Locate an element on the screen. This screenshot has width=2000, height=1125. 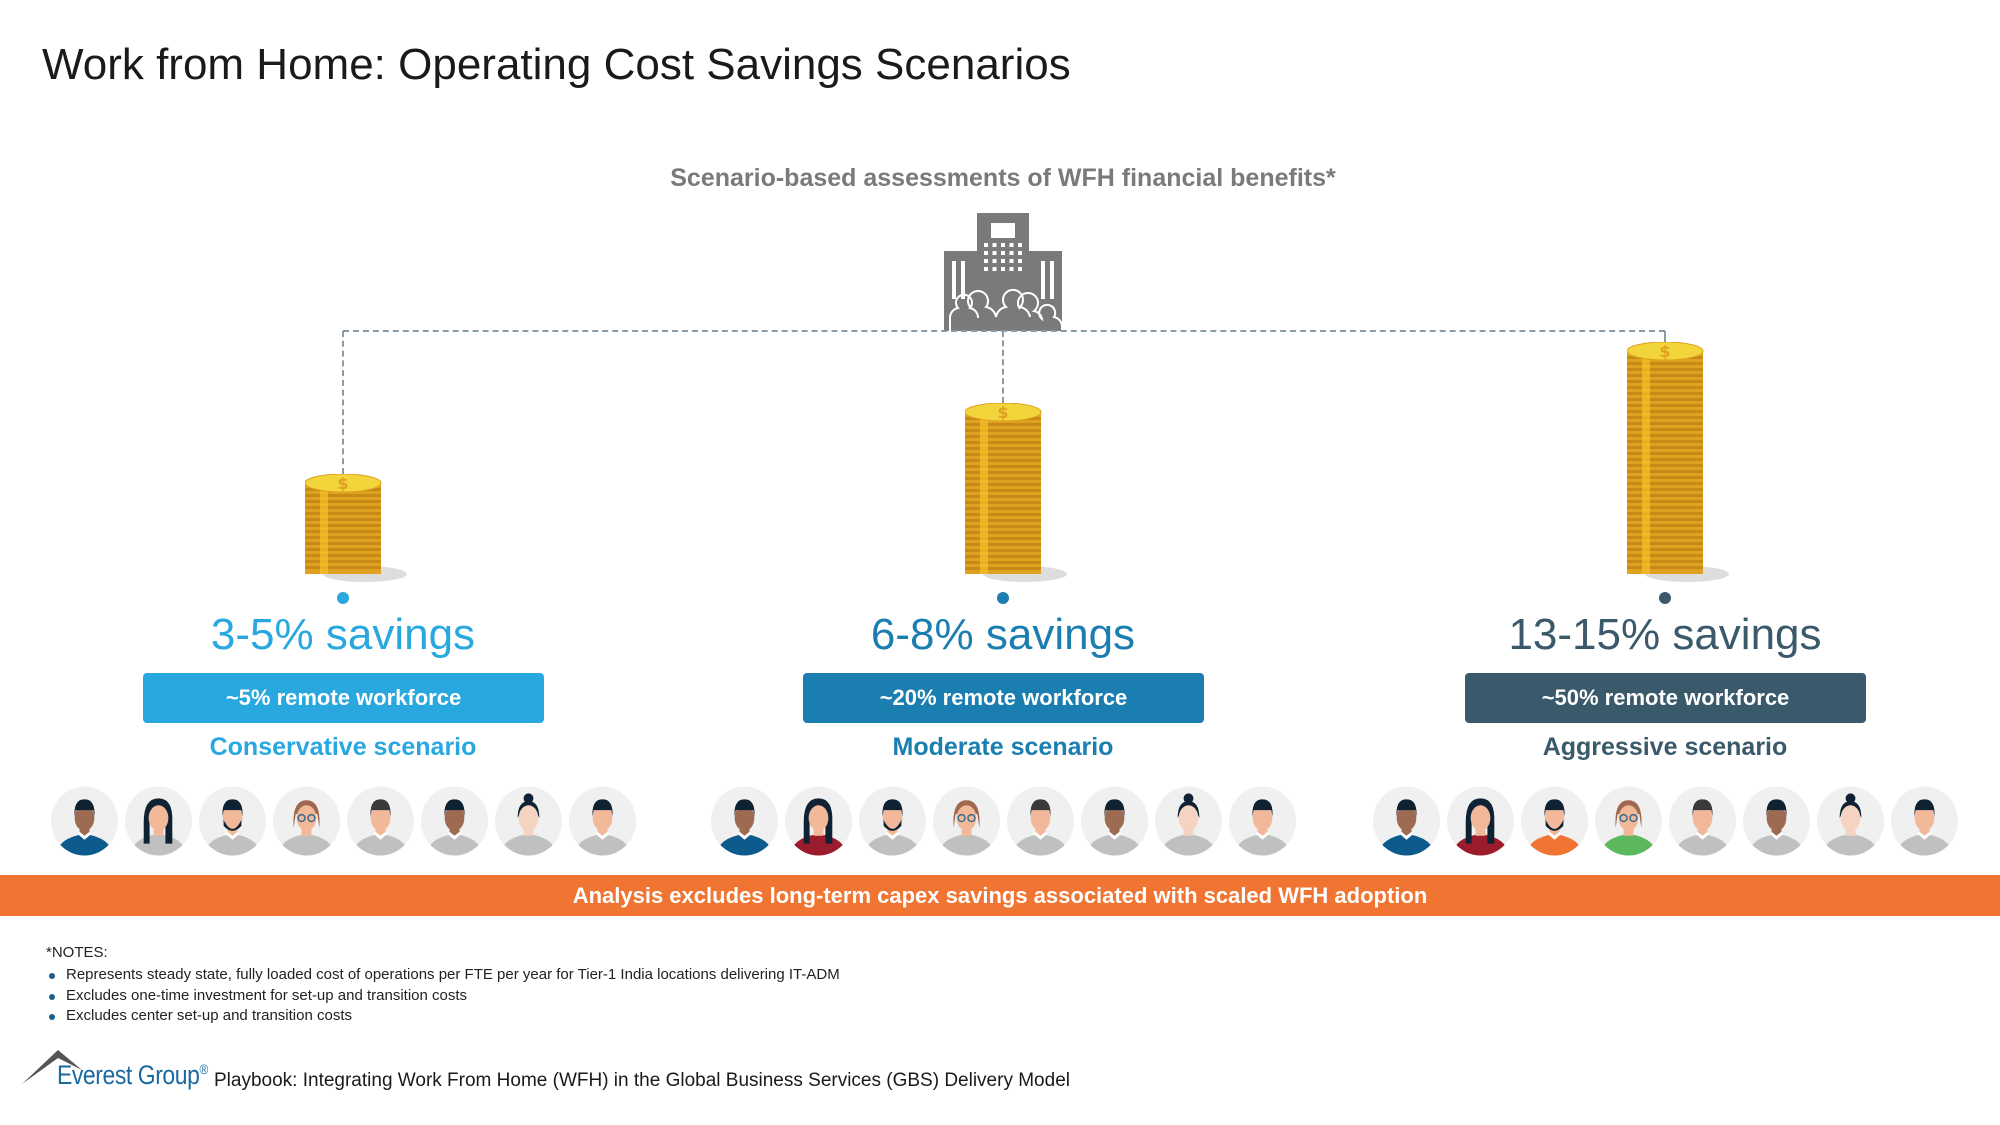
everest-group-logo: Everest Group® is located at coordinates (132, 1075).